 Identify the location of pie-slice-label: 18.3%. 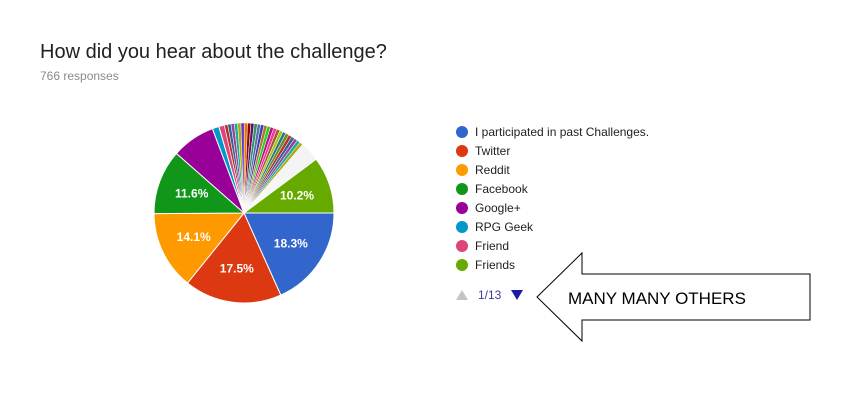
(291, 243).